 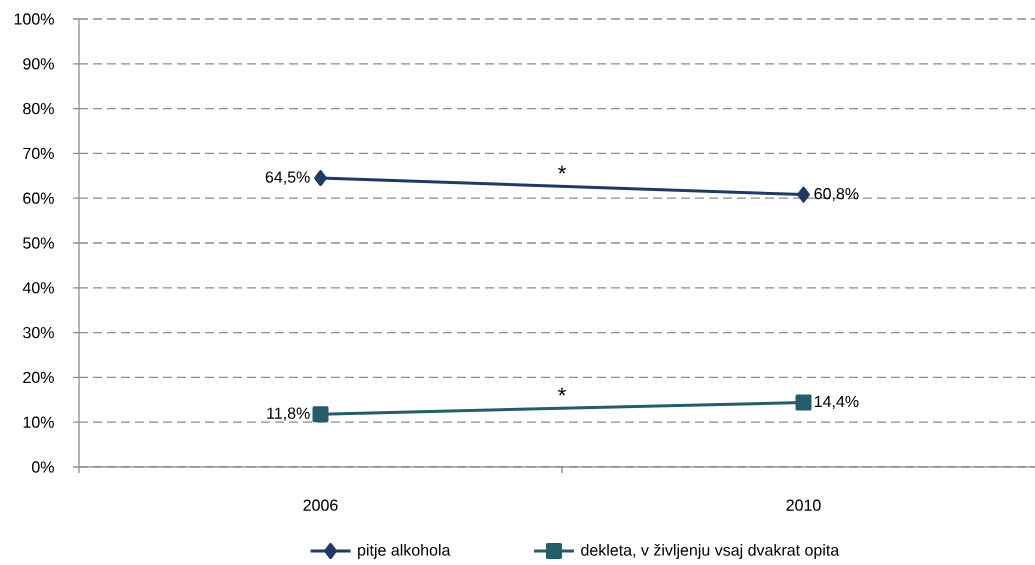 What do you see at coordinates (38, 243) in the screenshot?
I see `y-tick-label: 50%` at bounding box center [38, 243].